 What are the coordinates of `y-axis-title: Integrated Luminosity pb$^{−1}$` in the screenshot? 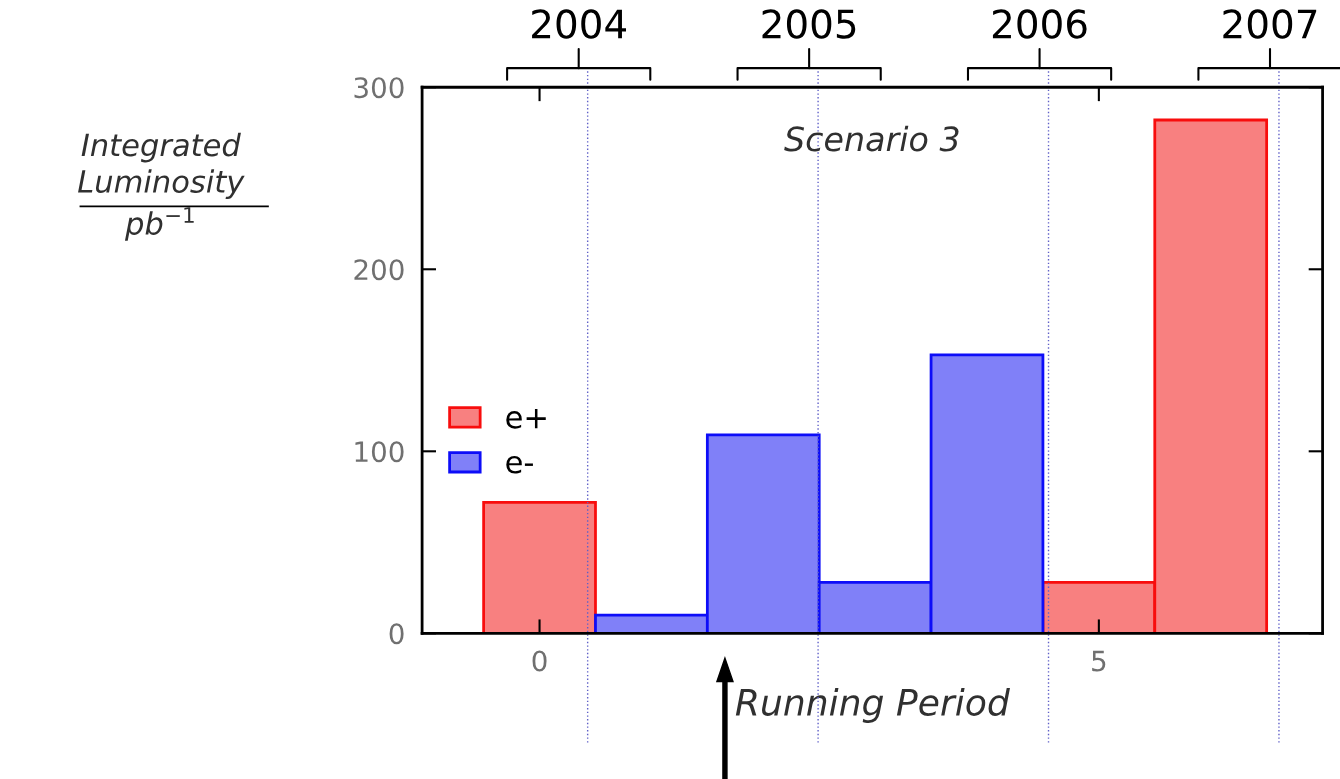 It's located at (161, 186).